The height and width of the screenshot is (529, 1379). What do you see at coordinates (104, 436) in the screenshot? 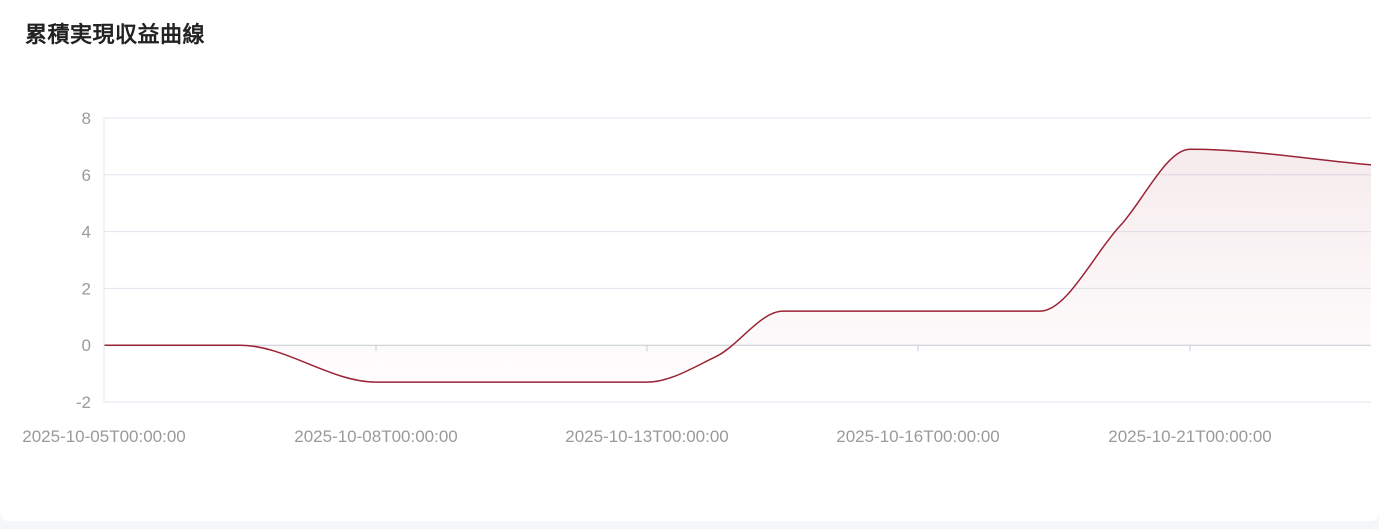
I see `x-tick-label: 2025-10-05T00:00:00` at bounding box center [104, 436].